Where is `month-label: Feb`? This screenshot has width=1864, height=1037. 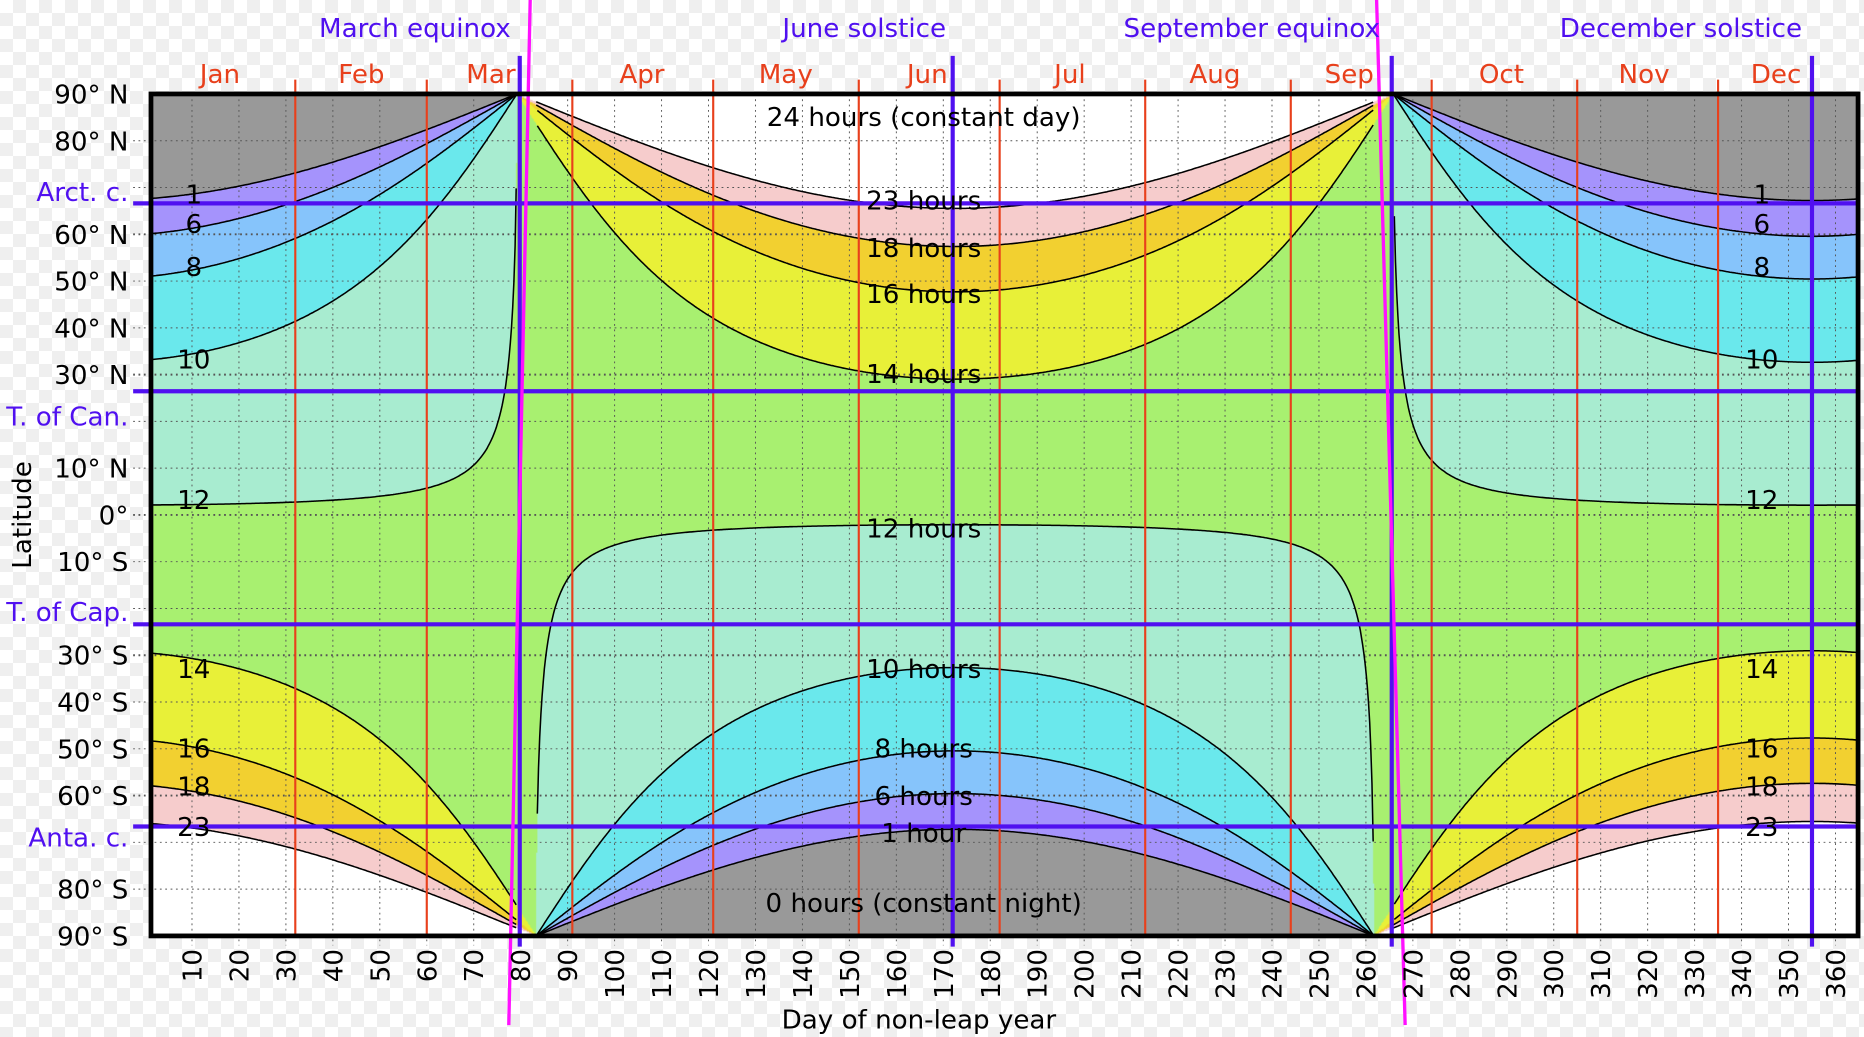
month-label: Feb is located at coordinates (361, 75).